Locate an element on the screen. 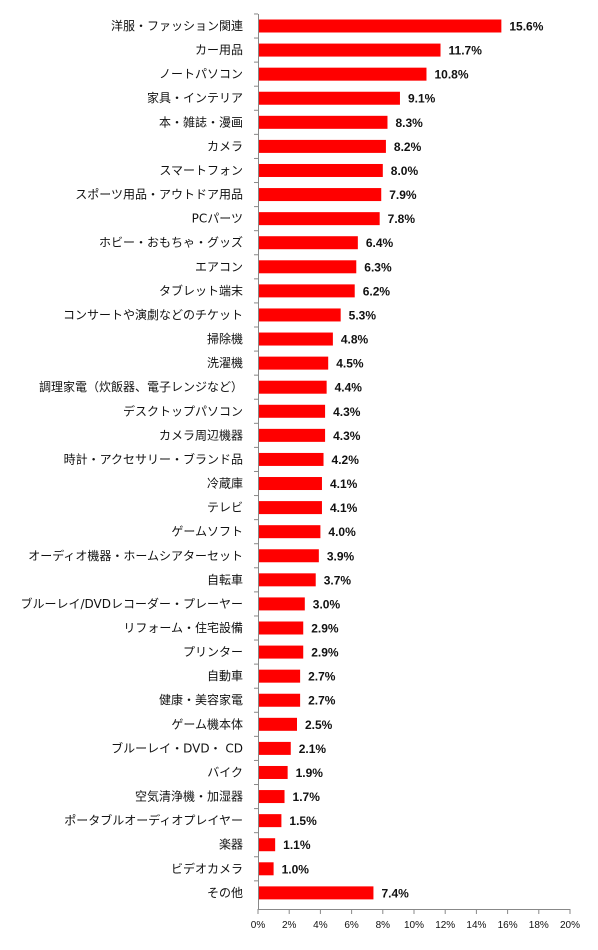  value-label: 1.0% is located at coordinates (296, 869).